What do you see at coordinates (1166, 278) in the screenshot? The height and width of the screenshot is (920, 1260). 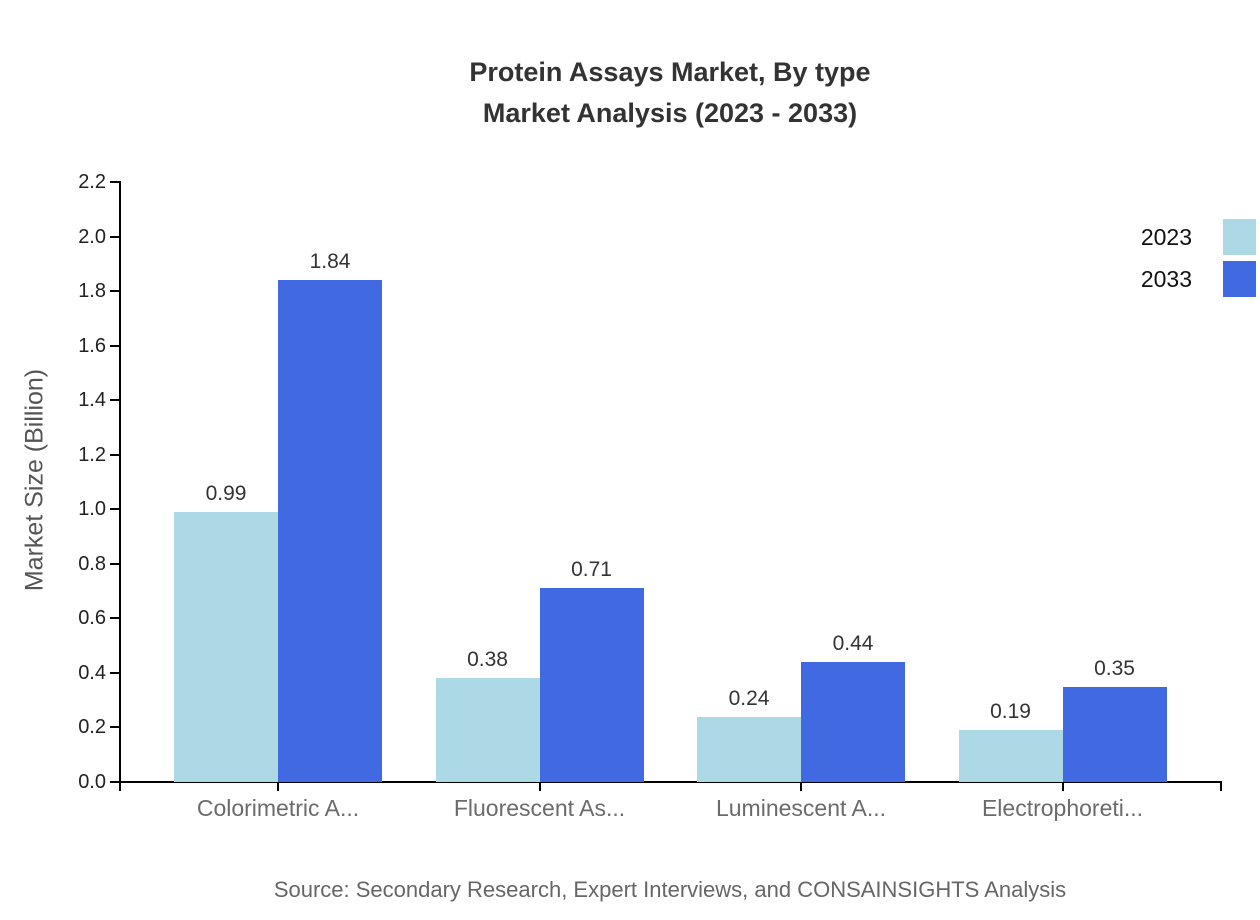 I see `legend-label-2033: 2033` at bounding box center [1166, 278].